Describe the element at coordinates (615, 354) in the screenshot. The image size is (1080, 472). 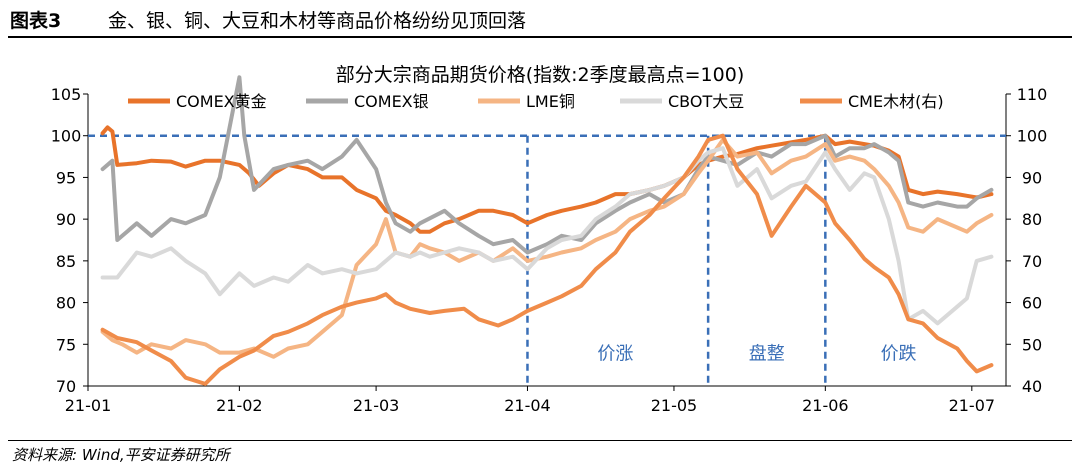
I see `phase-label: 价涨` at that location.